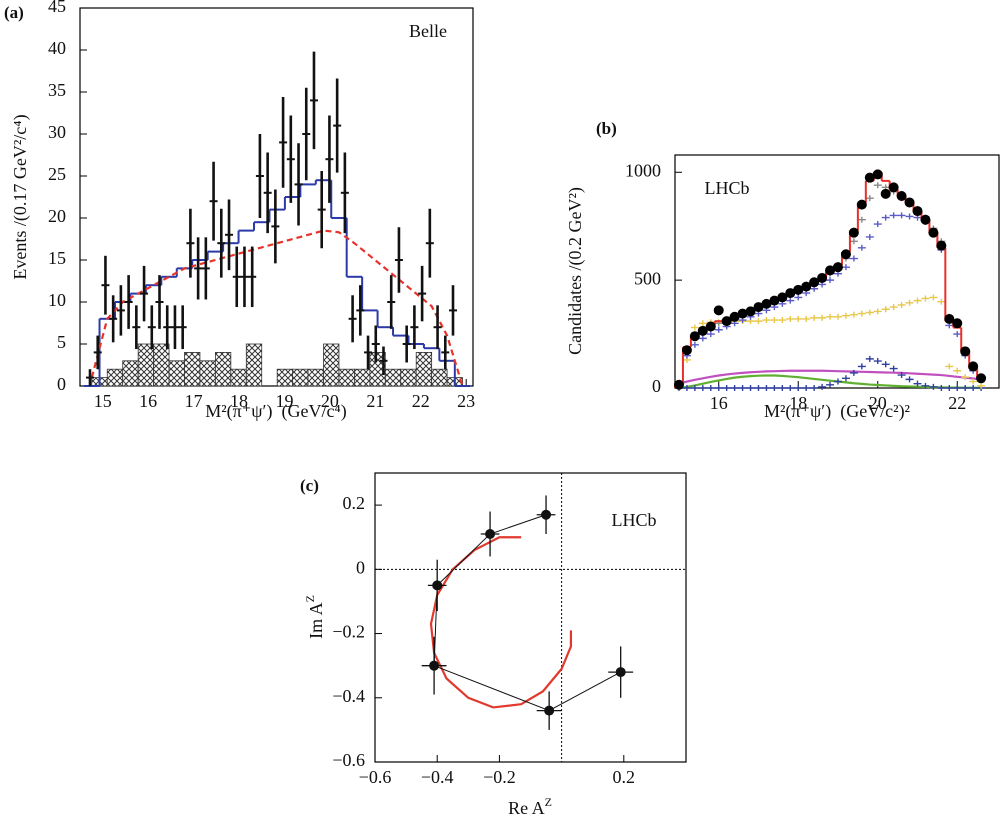  Describe the element at coordinates (548, 802) in the screenshot. I see `x-axis-label-sup: Z` at that location.